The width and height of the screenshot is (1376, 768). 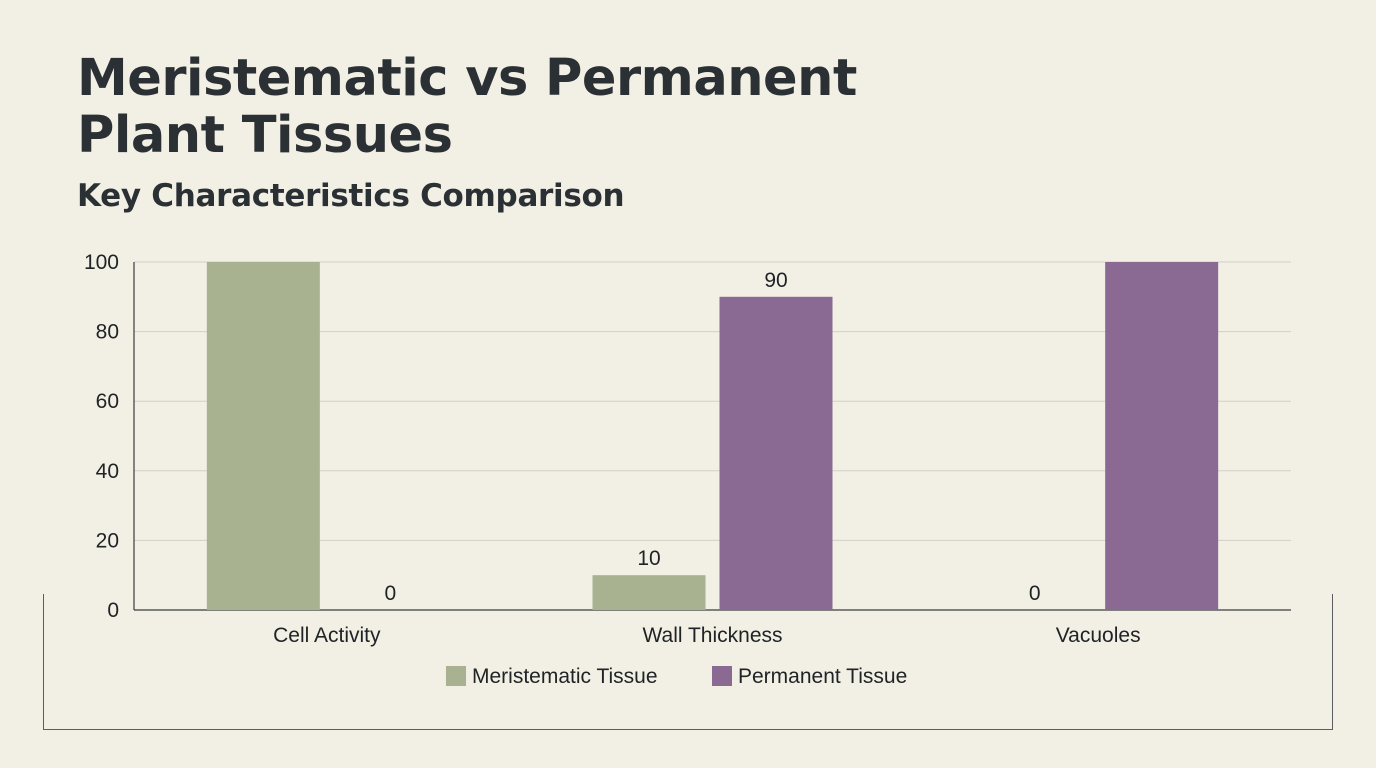 What do you see at coordinates (467, 107) in the screenshot?
I see `chart-title: Meristematic vs Permanent Plant Tissues` at bounding box center [467, 107].